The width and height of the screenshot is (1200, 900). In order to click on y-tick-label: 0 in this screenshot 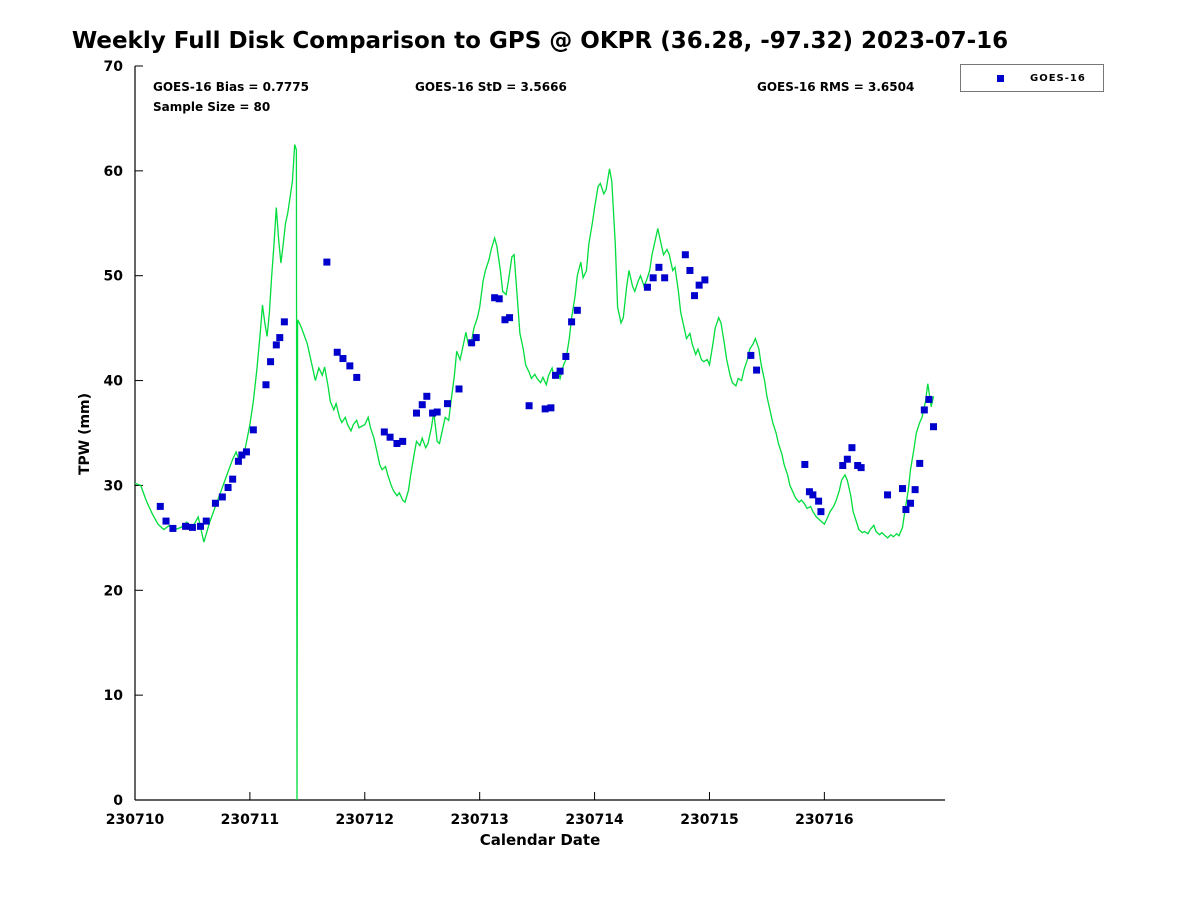, I will do `click(118, 801)`.